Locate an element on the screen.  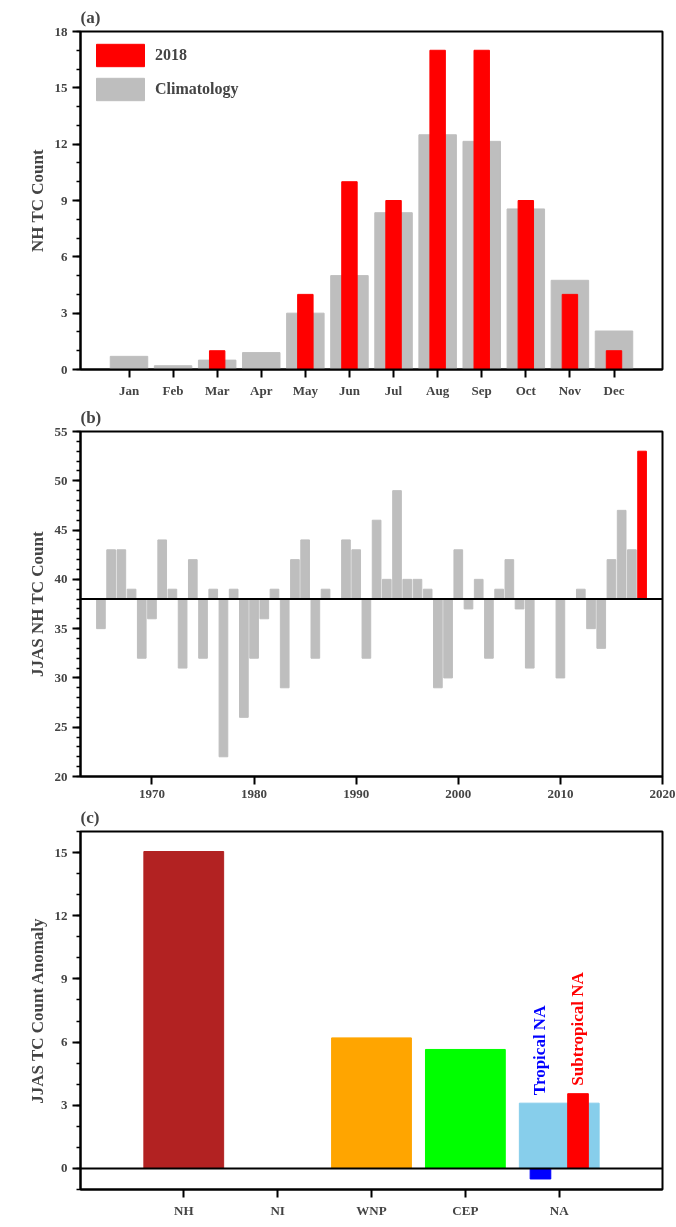
y-axis-title: NH TC Count is located at coordinates (37, 200).